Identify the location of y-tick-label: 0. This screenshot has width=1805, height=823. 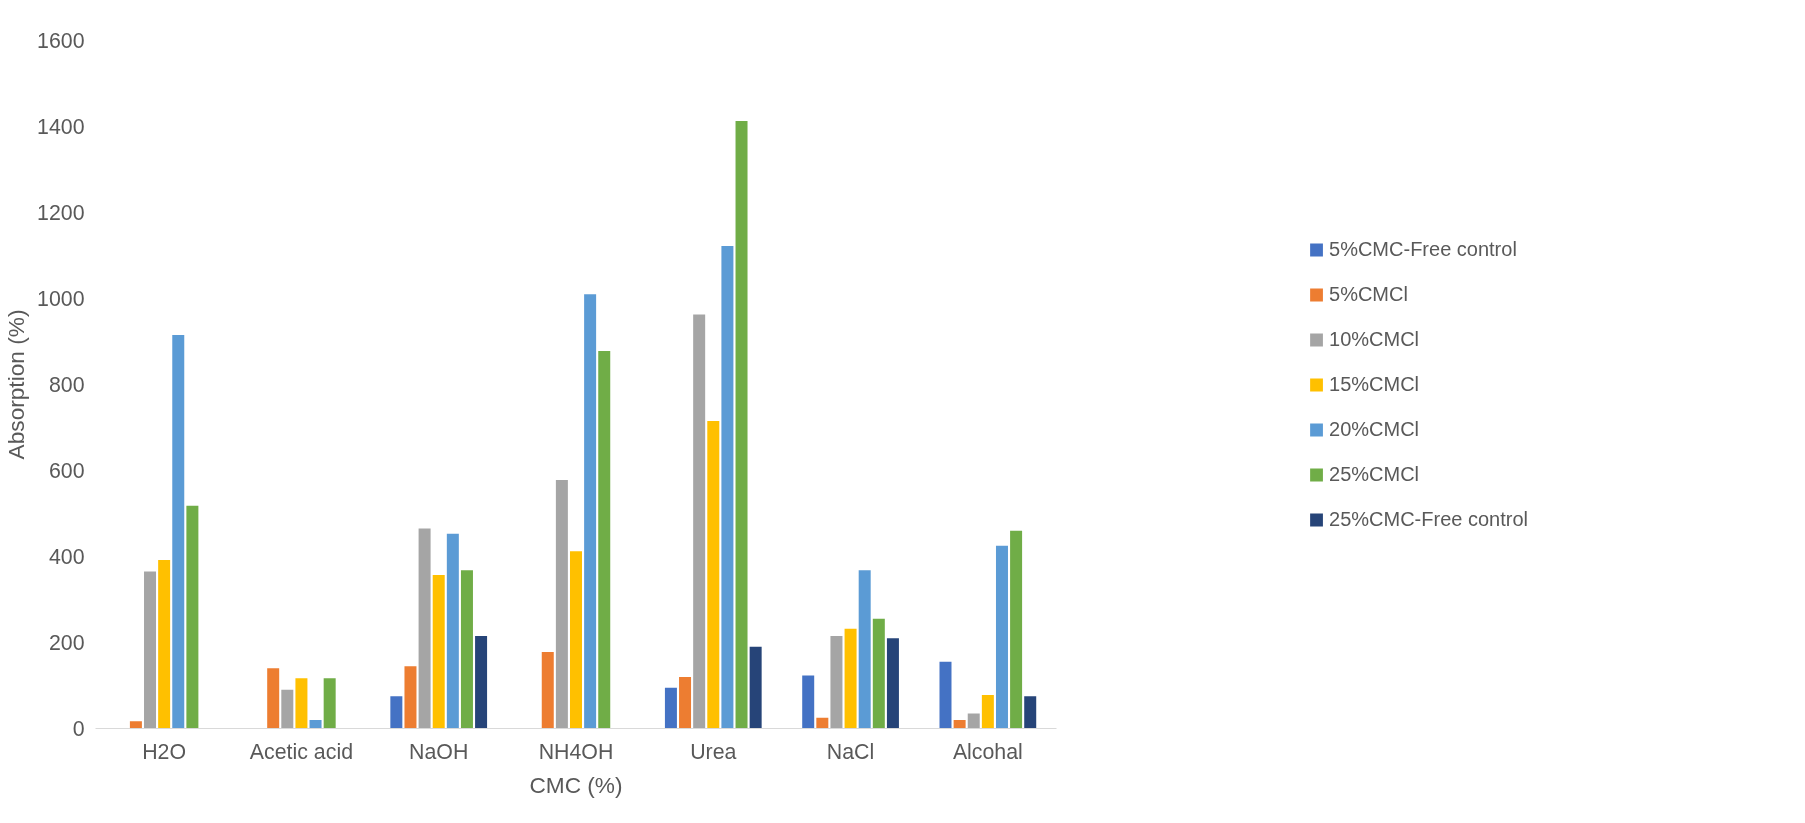
(78, 729).